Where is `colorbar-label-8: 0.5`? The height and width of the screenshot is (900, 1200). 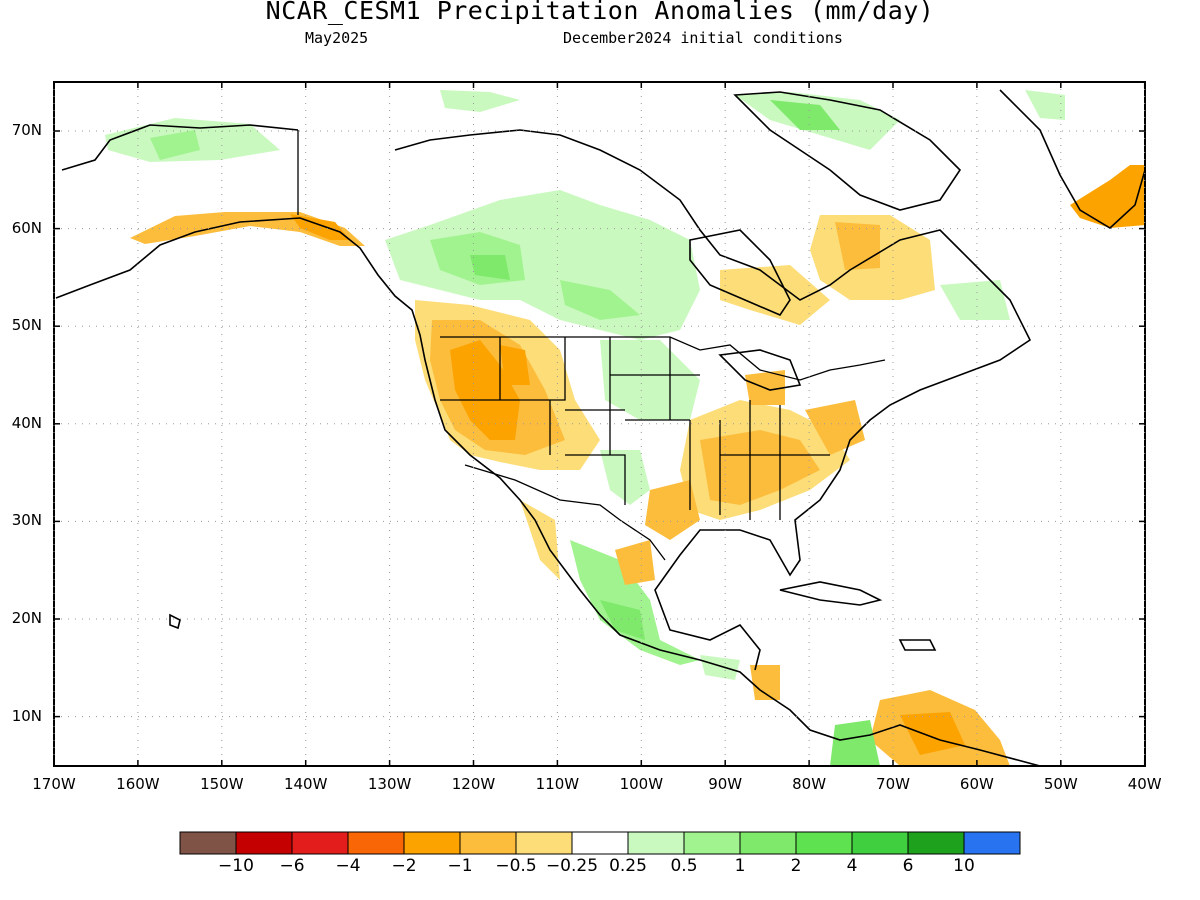 colorbar-label-8: 0.5 is located at coordinates (684, 866).